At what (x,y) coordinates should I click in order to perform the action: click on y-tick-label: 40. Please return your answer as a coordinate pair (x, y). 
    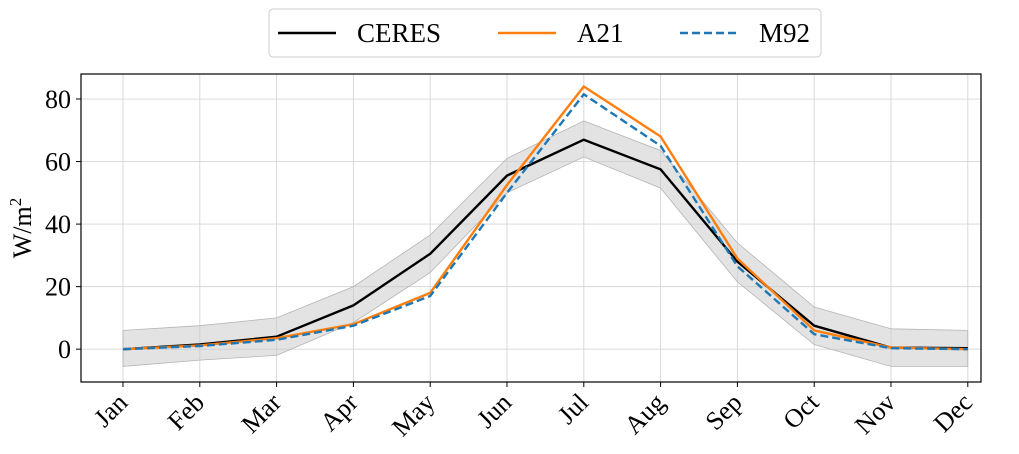
    Looking at the image, I should click on (58, 224).